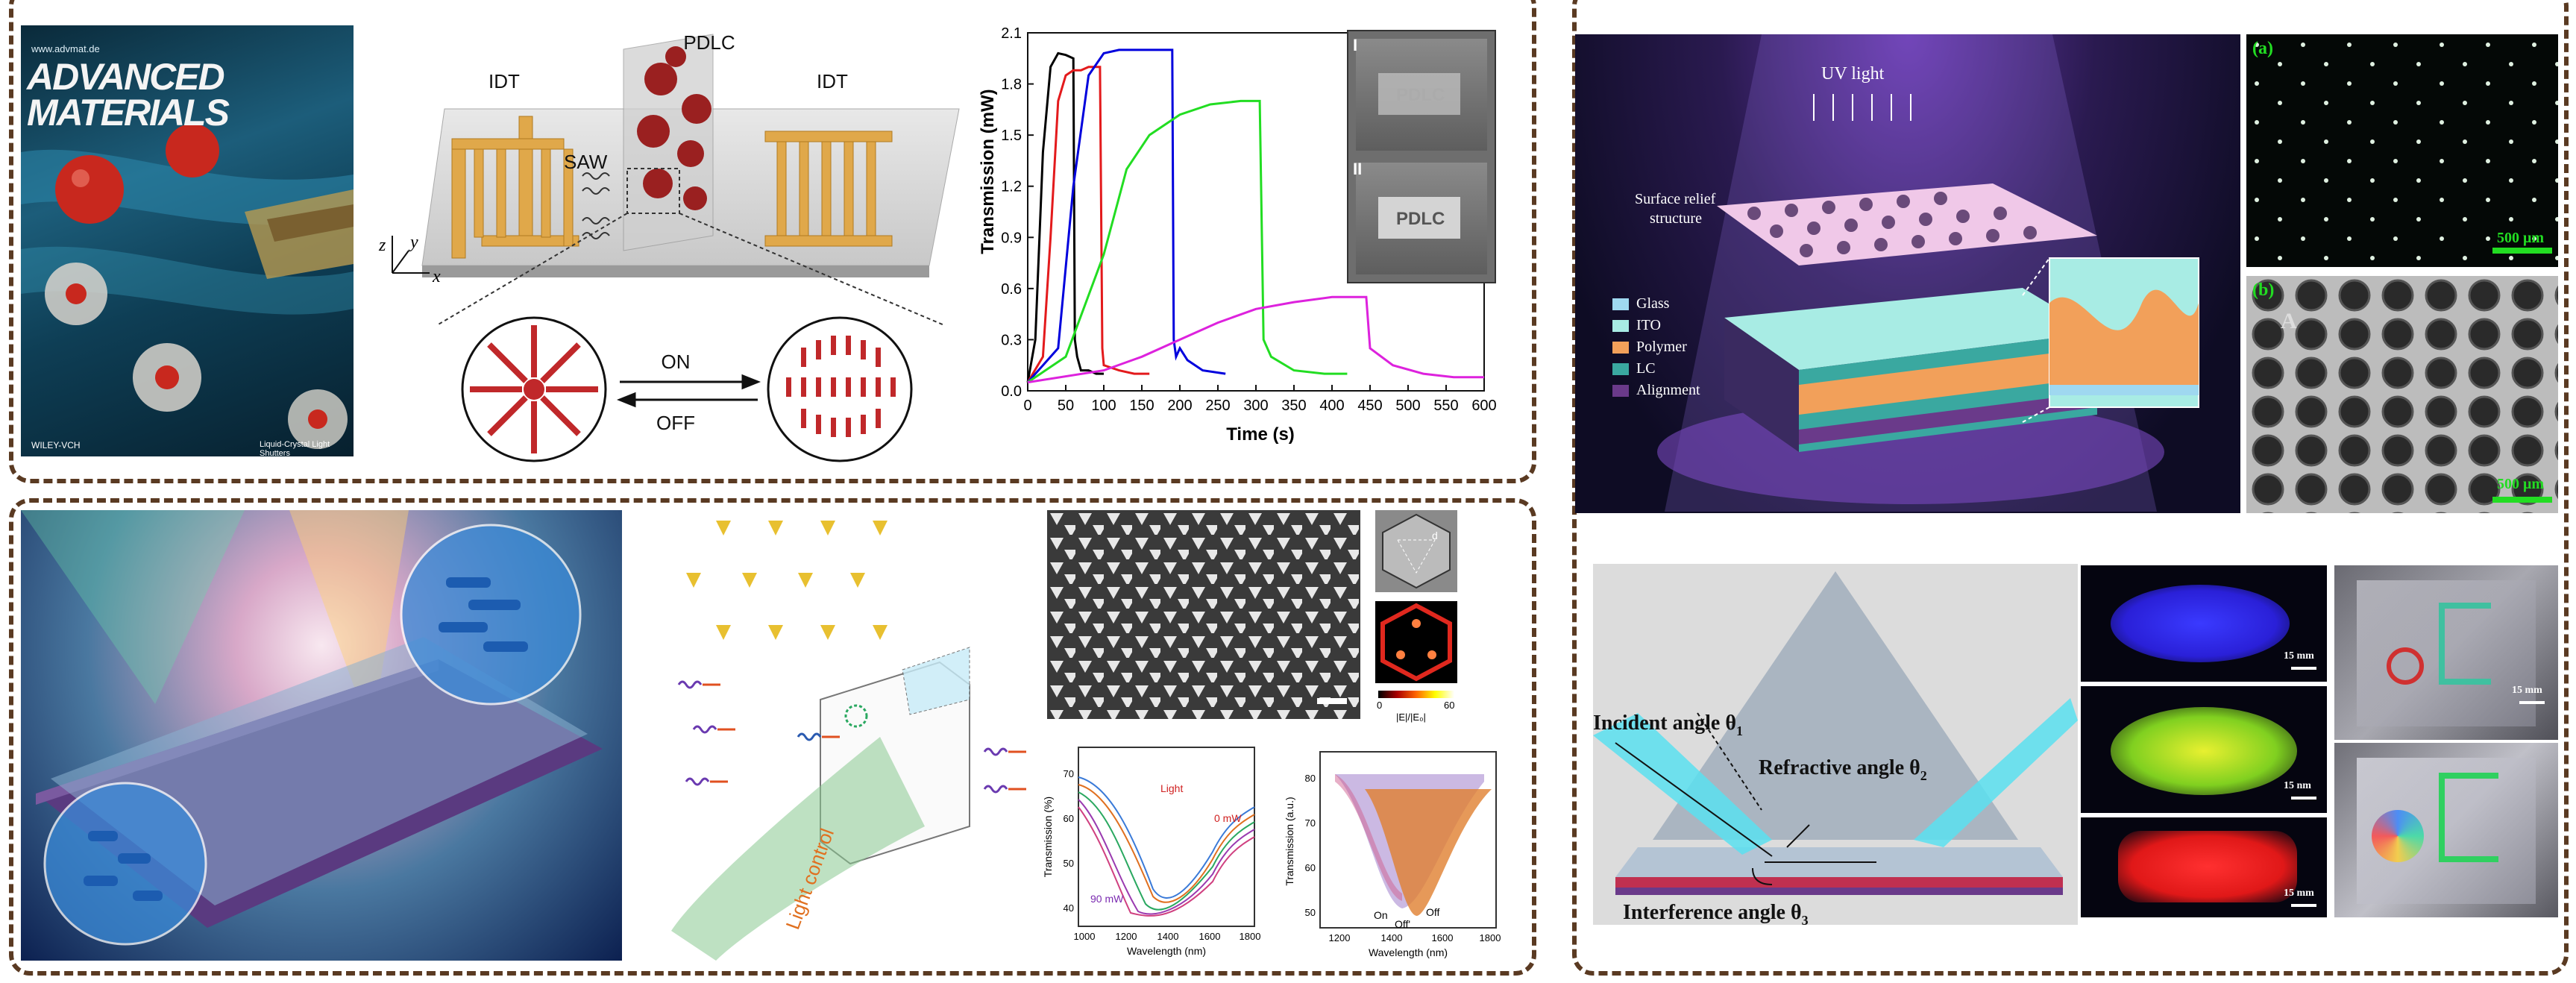  I want to click on x-tick-label: 350, so click(1293, 406).